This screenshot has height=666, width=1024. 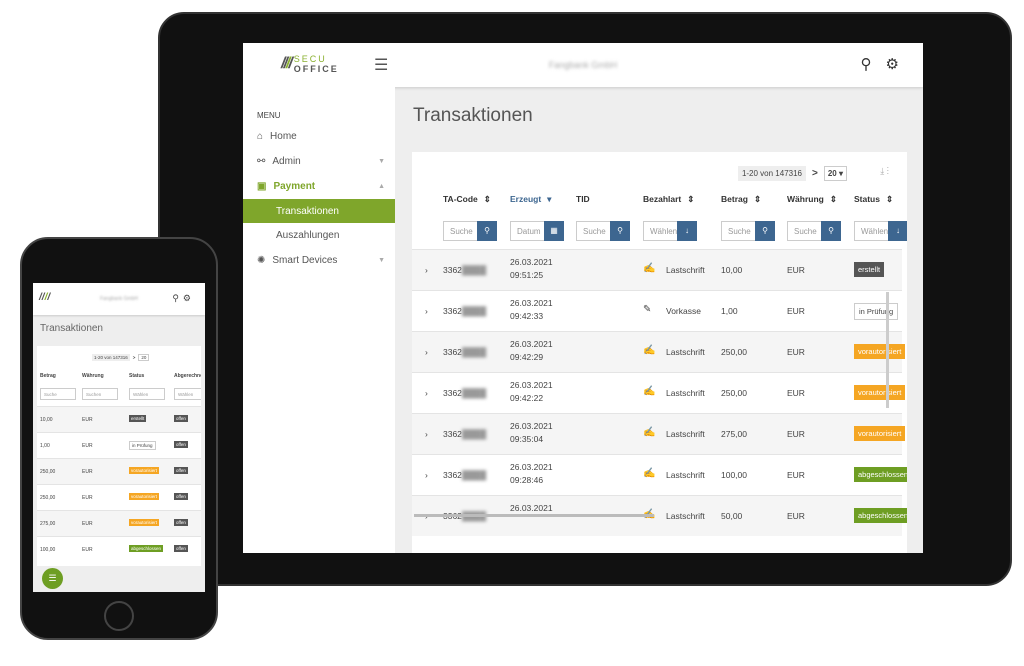 What do you see at coordinates (58, 394) in the screenshot?
I see `filter-input: Suche` at bounding box center [58, 394].